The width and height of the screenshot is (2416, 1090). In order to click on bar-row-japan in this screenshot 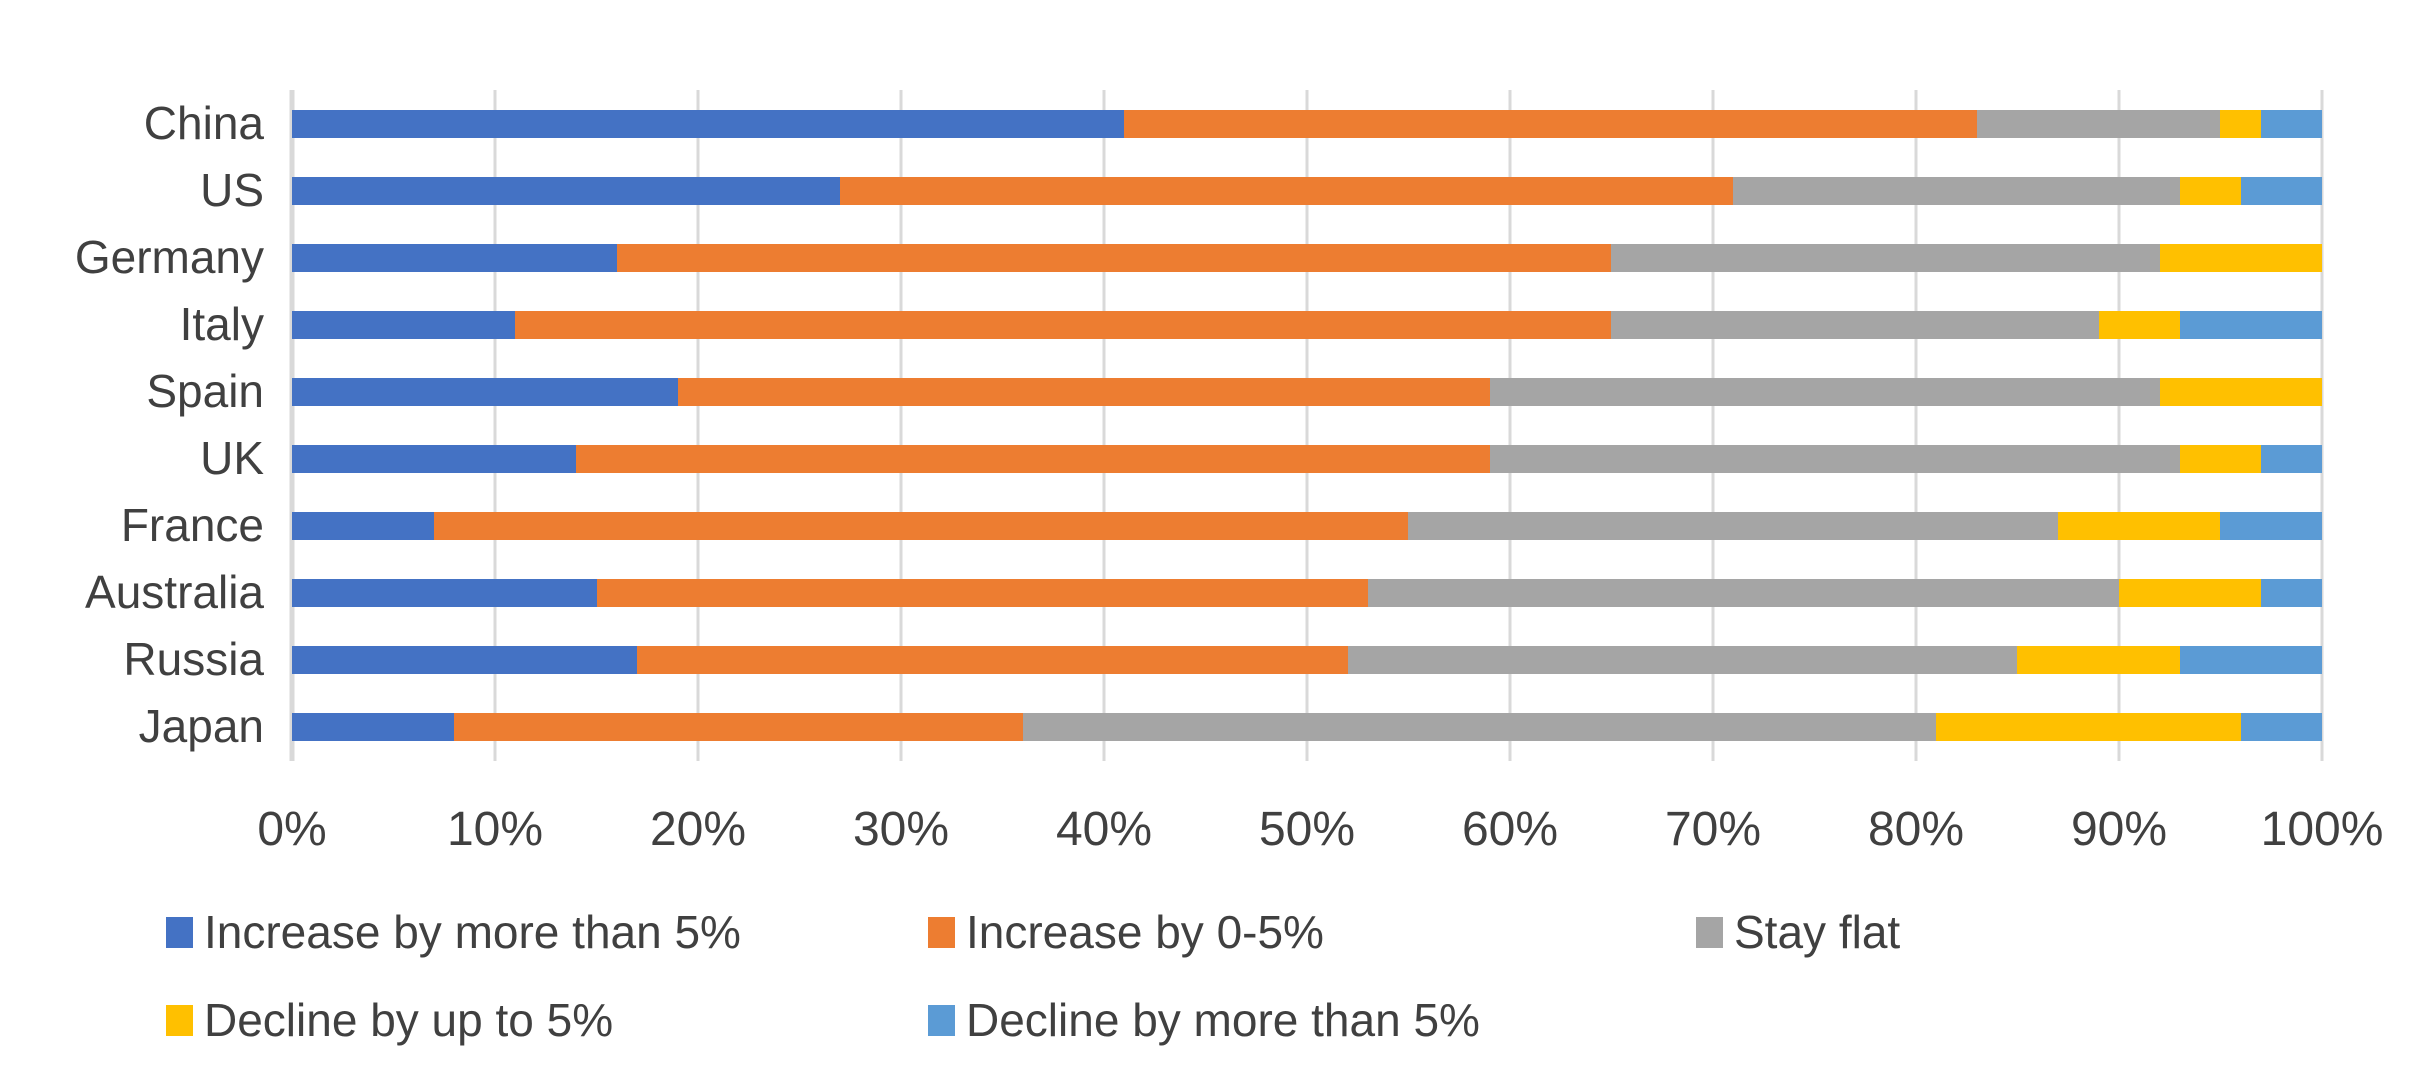, I will do `click(1307, 727)`.